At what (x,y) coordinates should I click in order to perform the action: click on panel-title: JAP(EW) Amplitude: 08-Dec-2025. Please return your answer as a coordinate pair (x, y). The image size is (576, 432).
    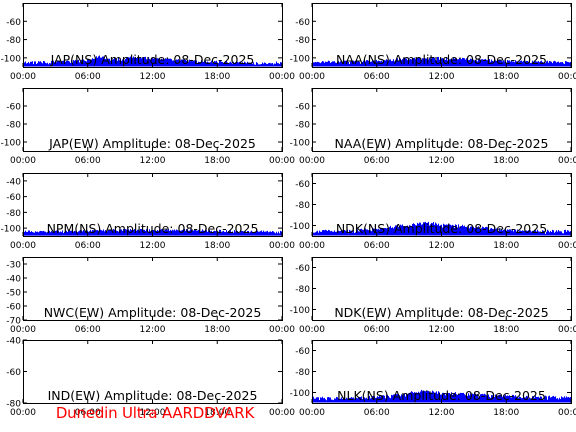
    Looking at the image, I should click on (152, 143).